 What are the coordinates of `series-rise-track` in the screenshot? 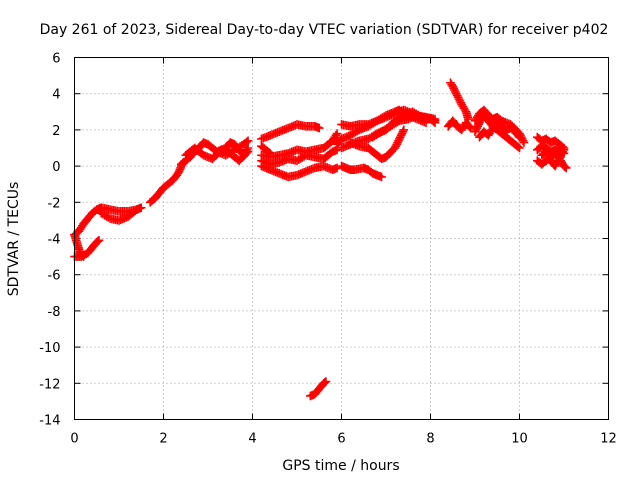 It's located at (166, 182).